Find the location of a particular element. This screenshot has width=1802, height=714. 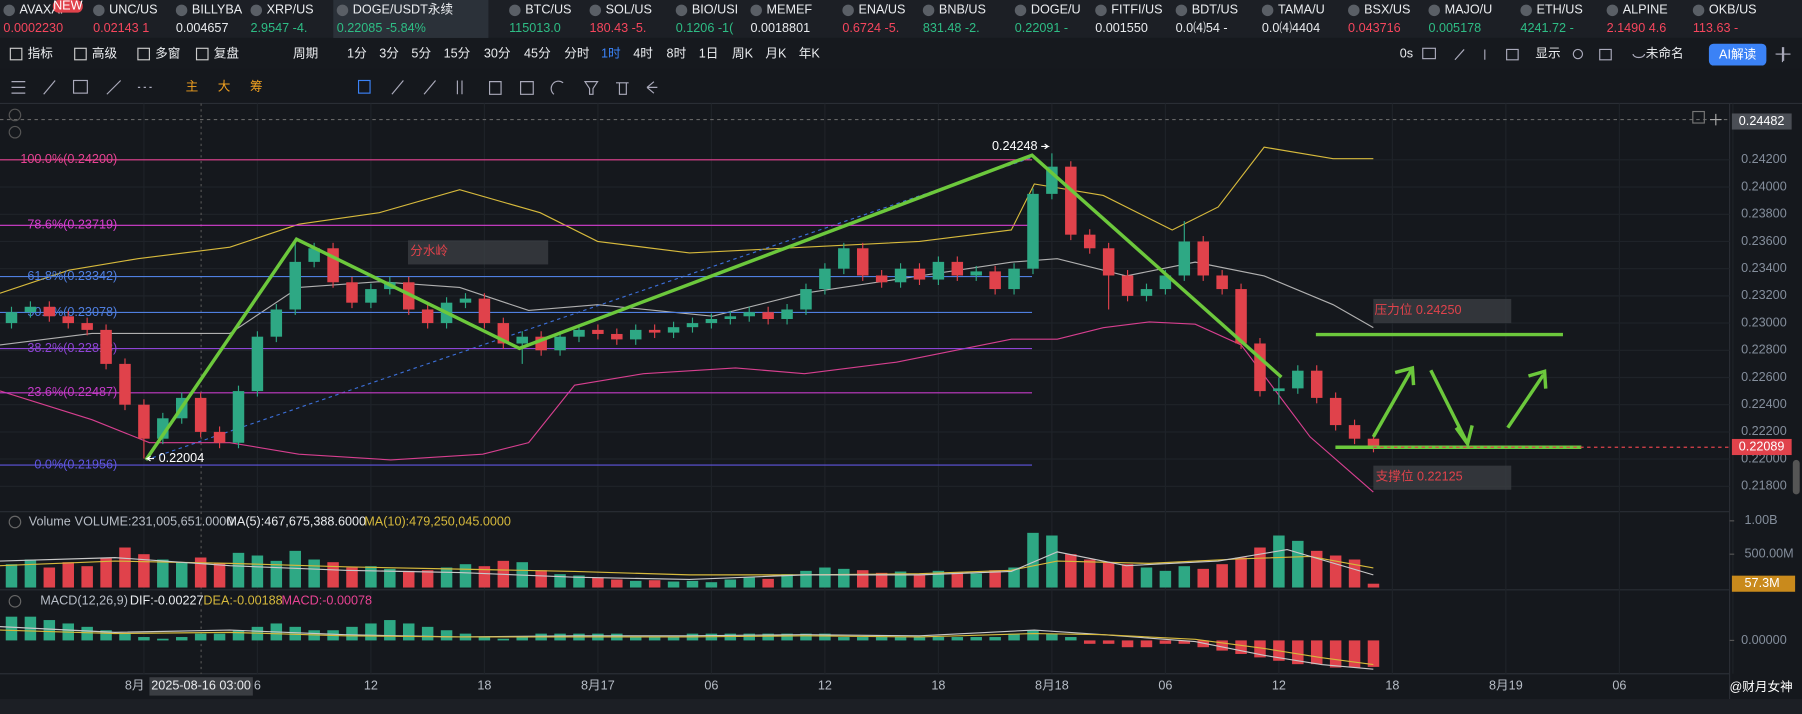

ticker-symbol: MEMEF is located at coordinates (790, 10).